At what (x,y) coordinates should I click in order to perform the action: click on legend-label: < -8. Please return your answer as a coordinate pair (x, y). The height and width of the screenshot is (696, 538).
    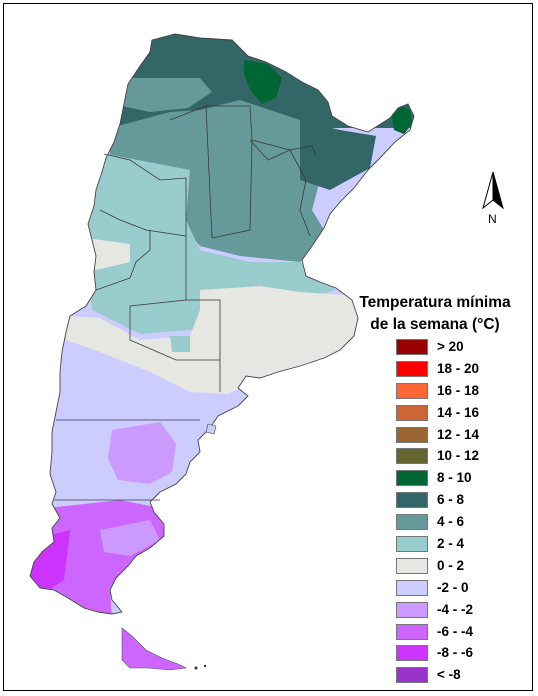
    Looking at the image, I should click on (449, 675).